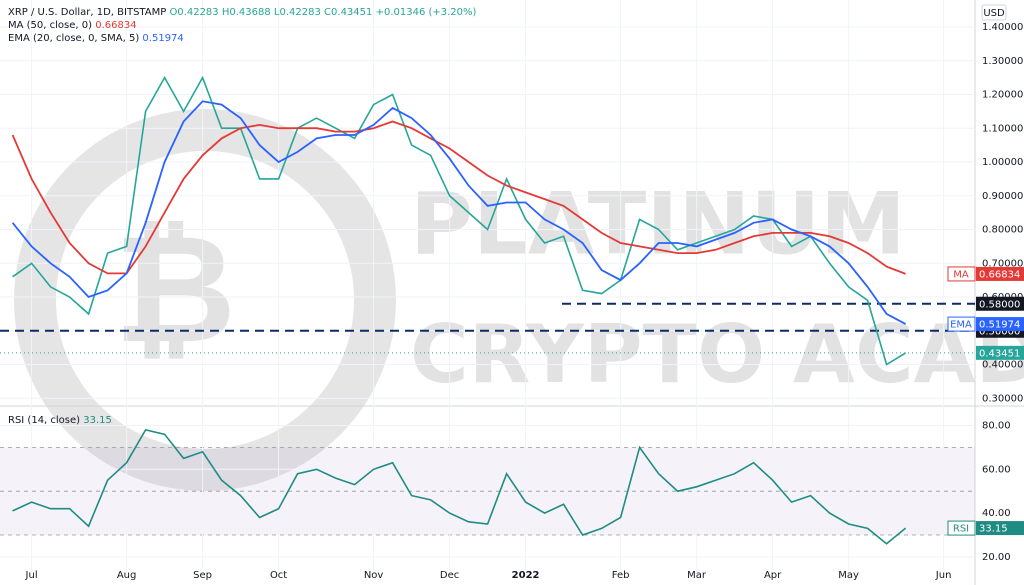  What do you see at coordinates (297, 12) in the screenshot?
I see `low: L0.42283` at bounding box center [297, 12].